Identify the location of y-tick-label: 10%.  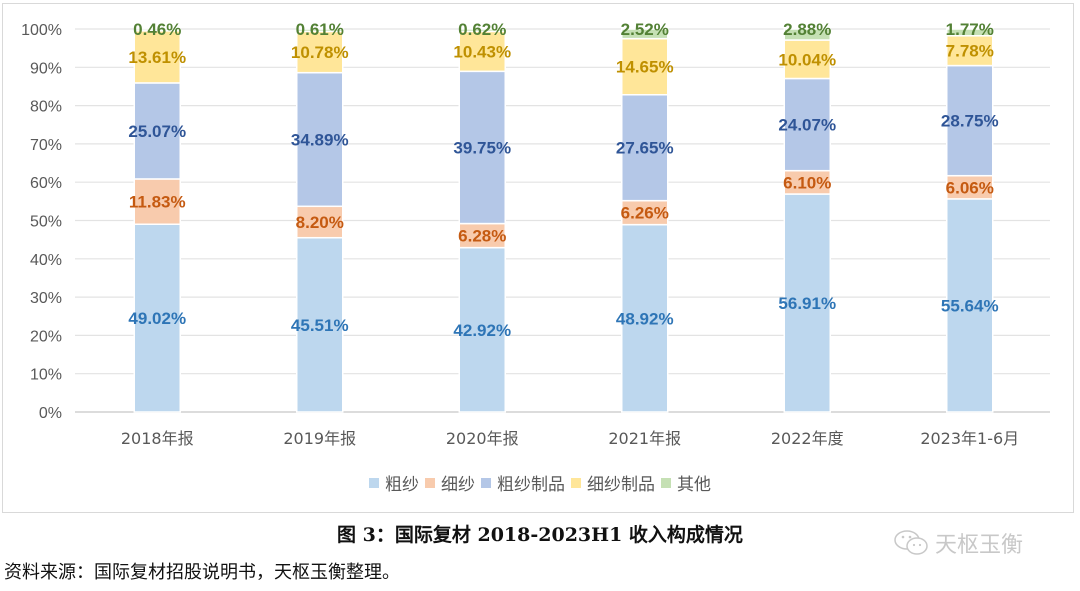
(46, 375).